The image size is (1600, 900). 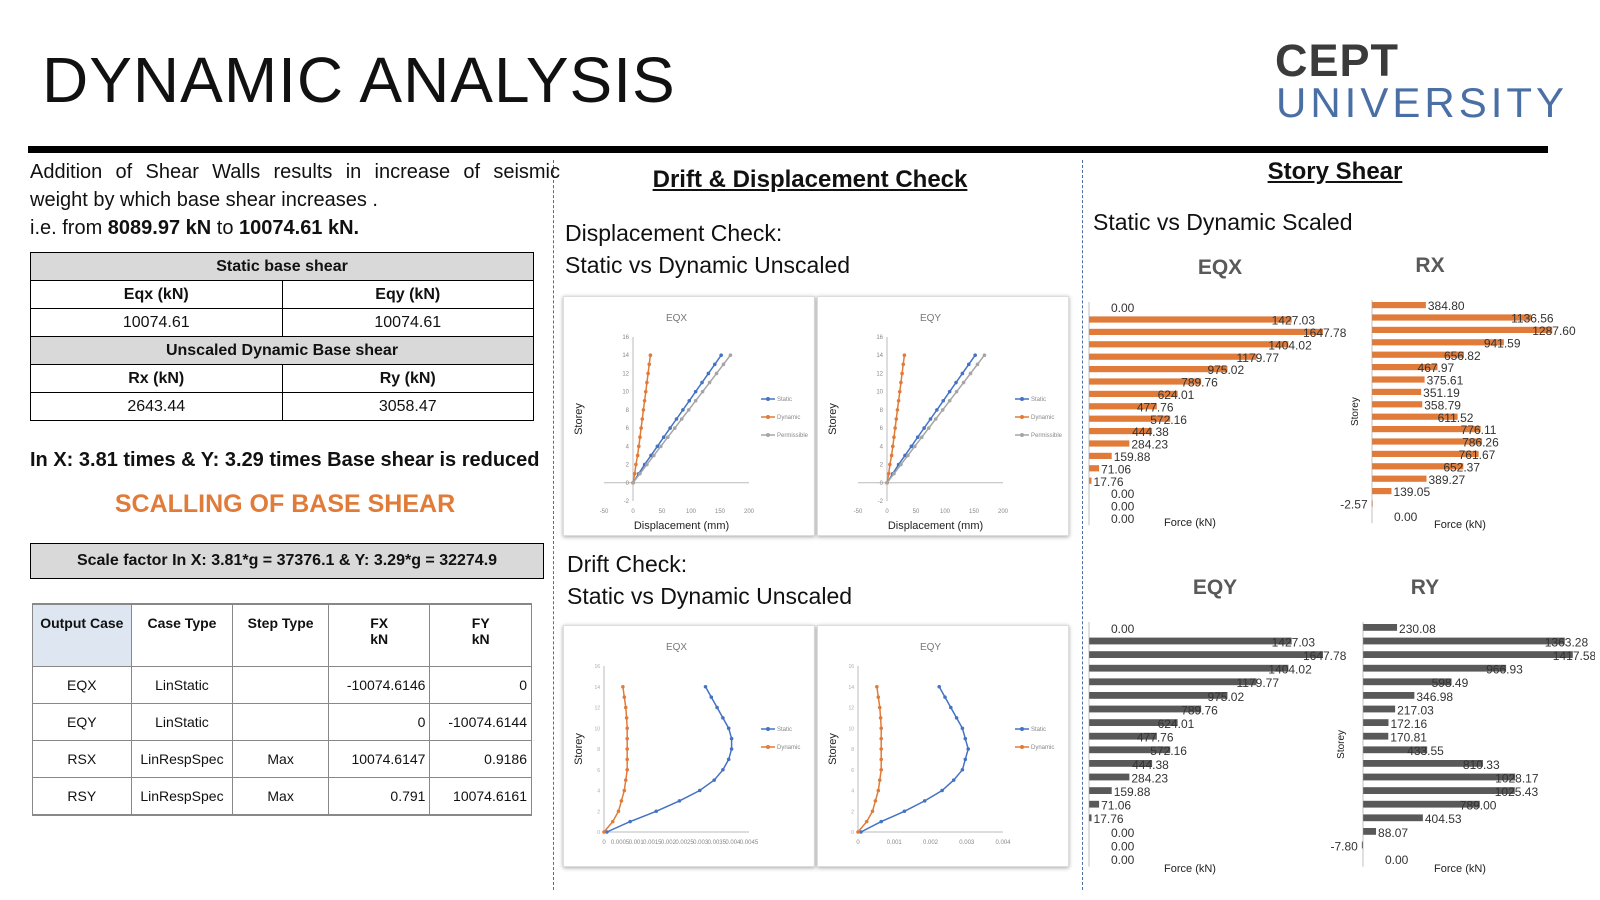 What do you see at coordinates (480, 685) in the screenshot?
I see `table-cell: 0` at bounding box center [480, 685].